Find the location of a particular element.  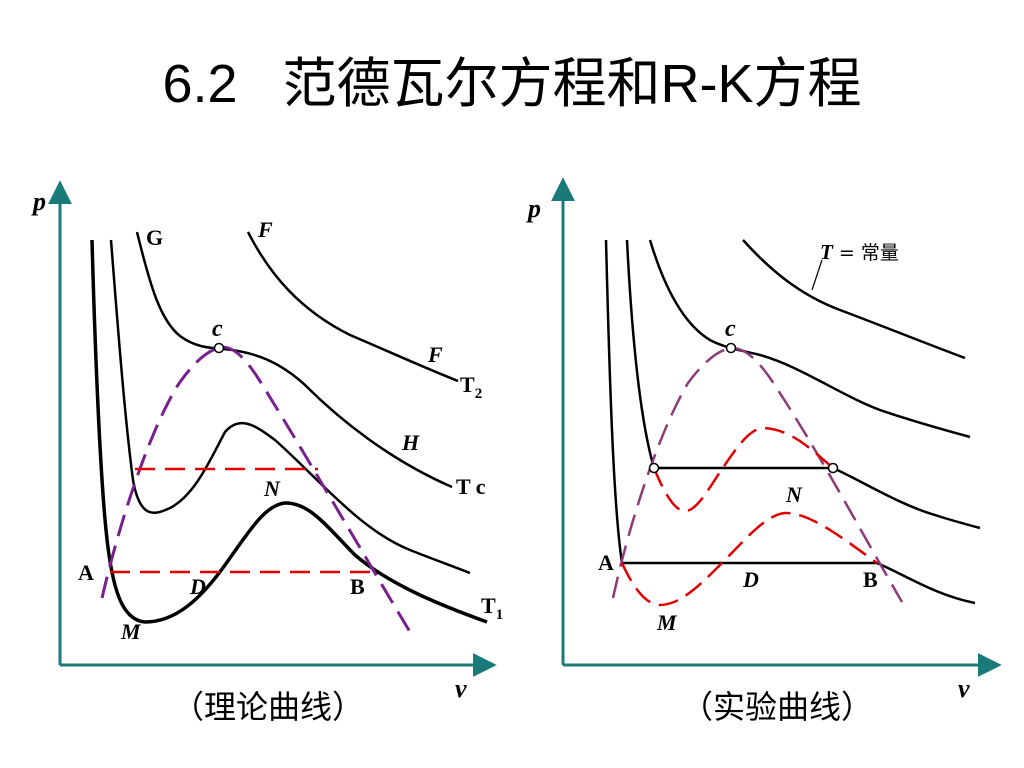

right-y-axis-label: p is located at coordinates (533, 208).